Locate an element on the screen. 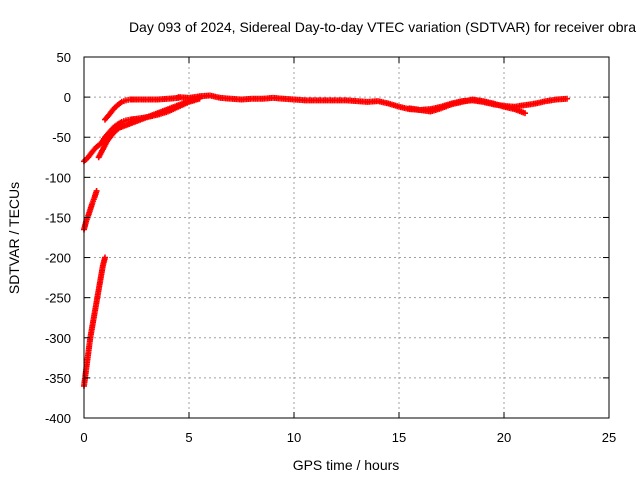  x-tick-label: 0 is located at coordinates (83, 437).